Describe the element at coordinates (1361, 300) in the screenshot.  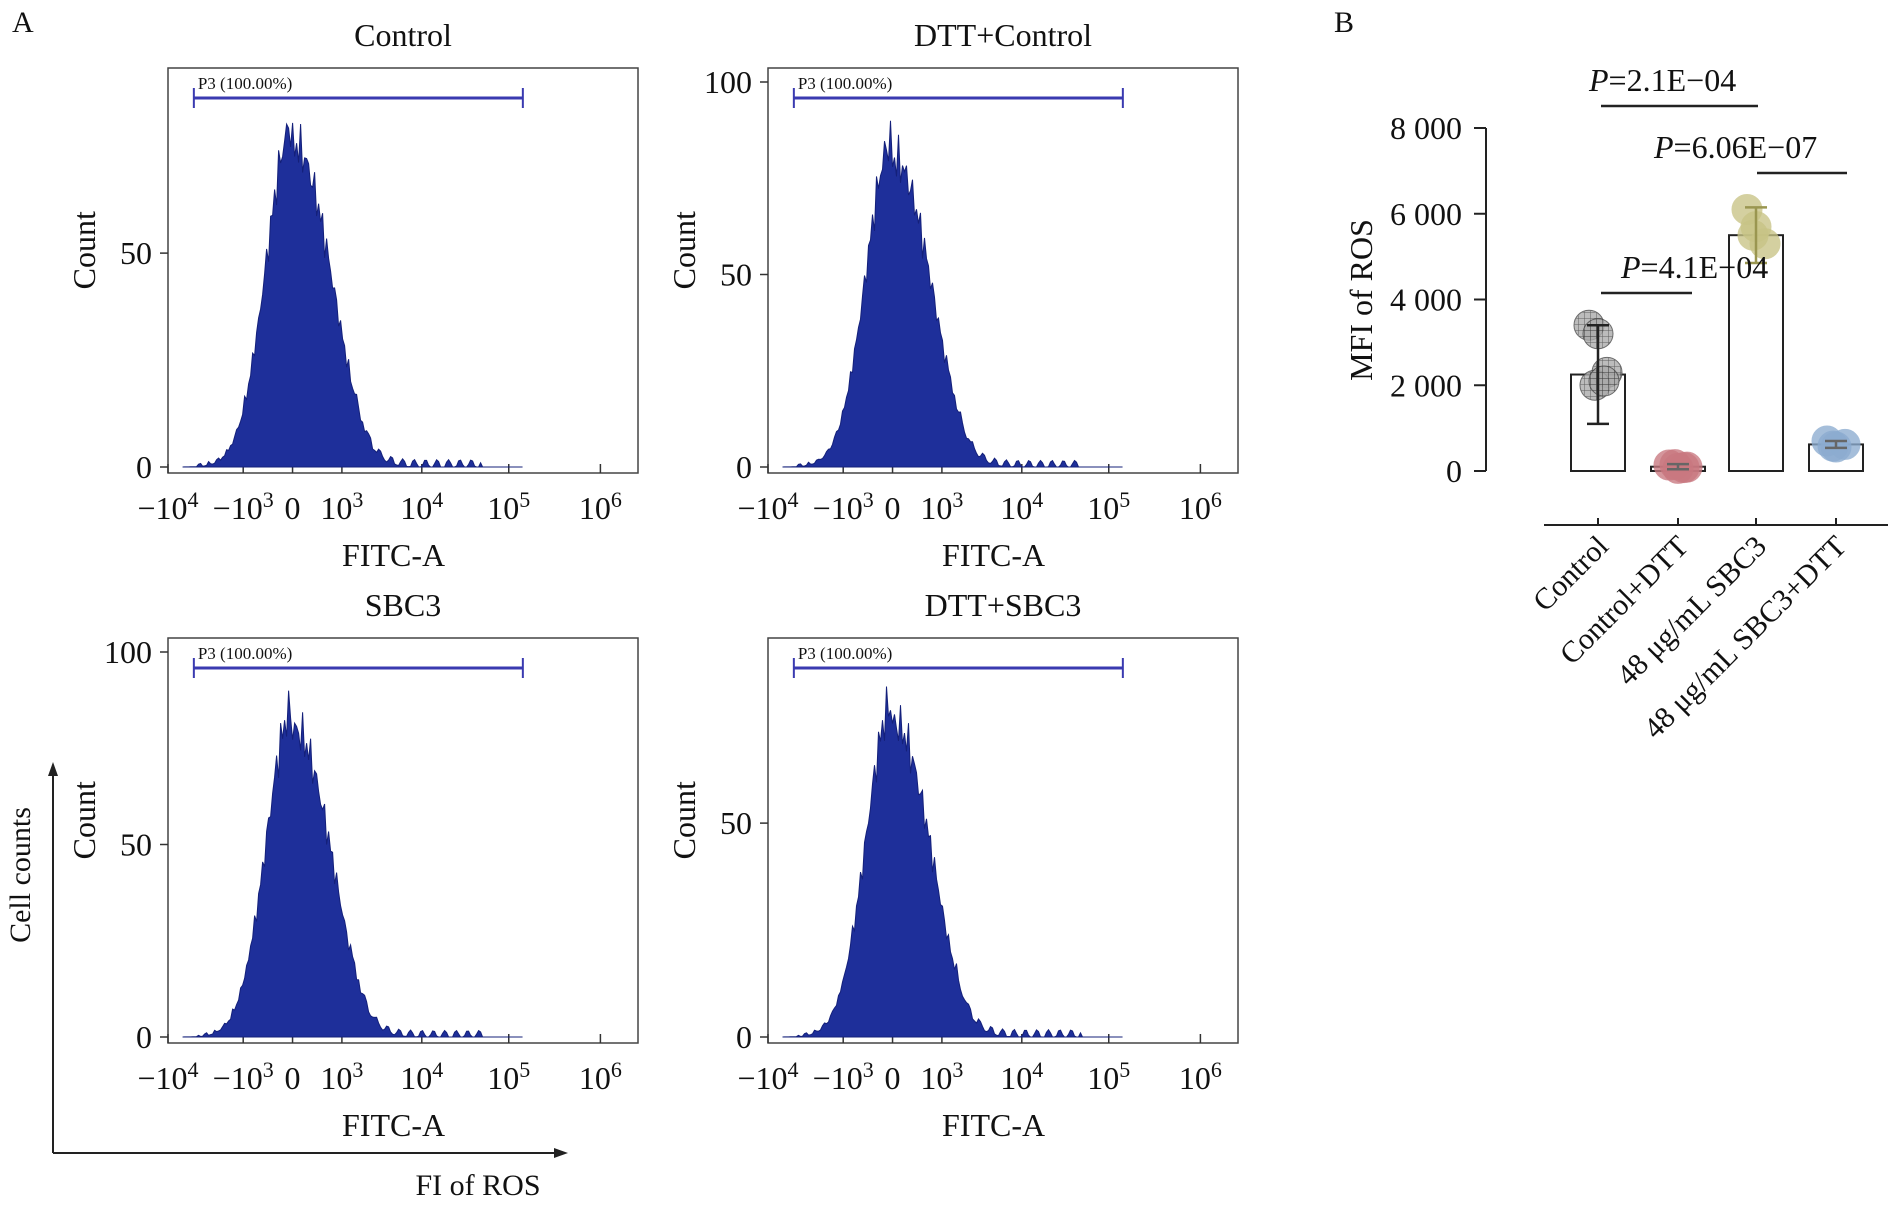
I see `y-axis-label: MFI of ROS` at that location.